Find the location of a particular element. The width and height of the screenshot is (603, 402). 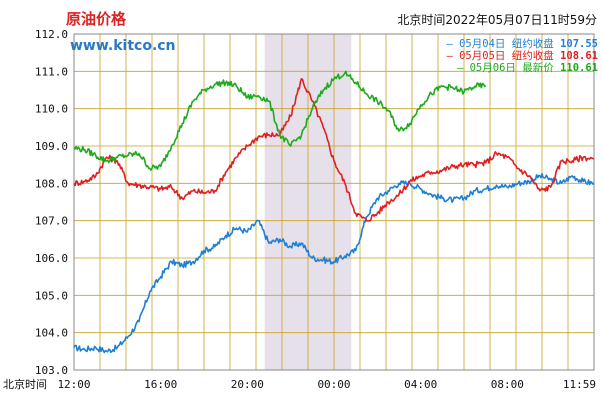

y-tick-label: 108.0 is located at coordinates (51, 183).